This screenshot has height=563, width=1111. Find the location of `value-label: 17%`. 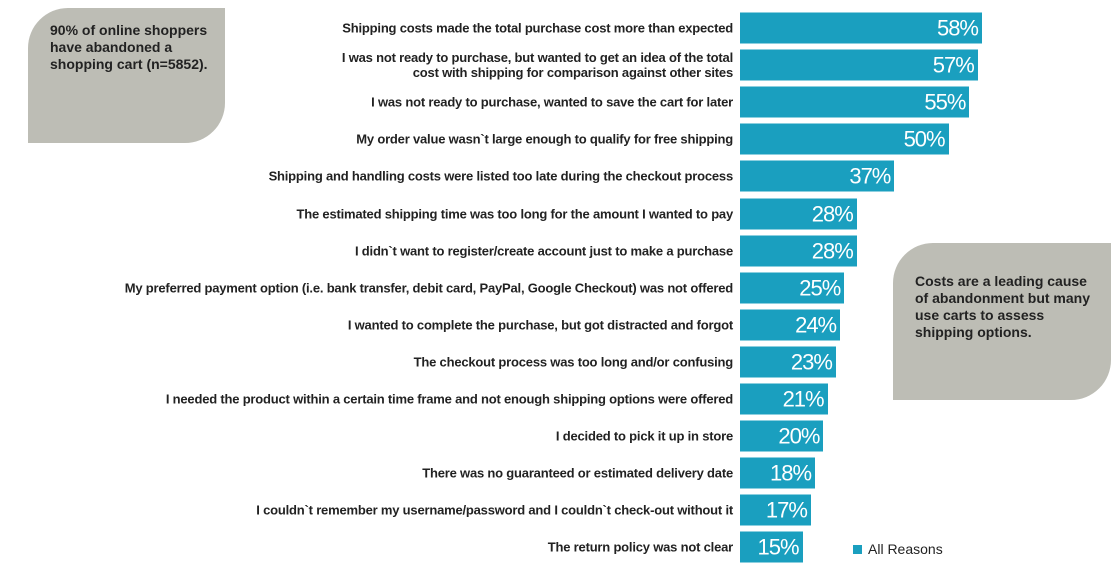

value-label: 17% is located at coordinates (786, 510).